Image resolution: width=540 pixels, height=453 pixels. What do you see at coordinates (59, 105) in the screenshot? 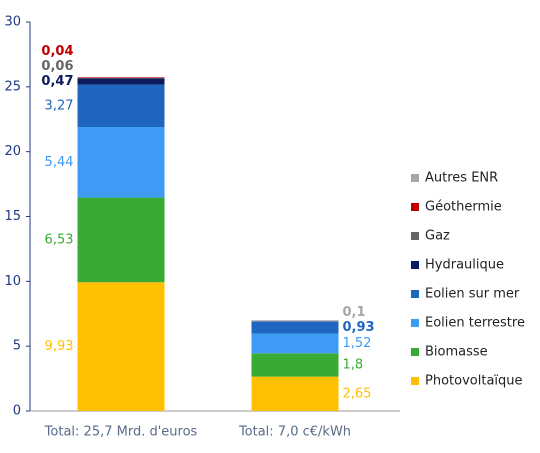
I see `value-label: 3,27` at bounding box center [59, 105].